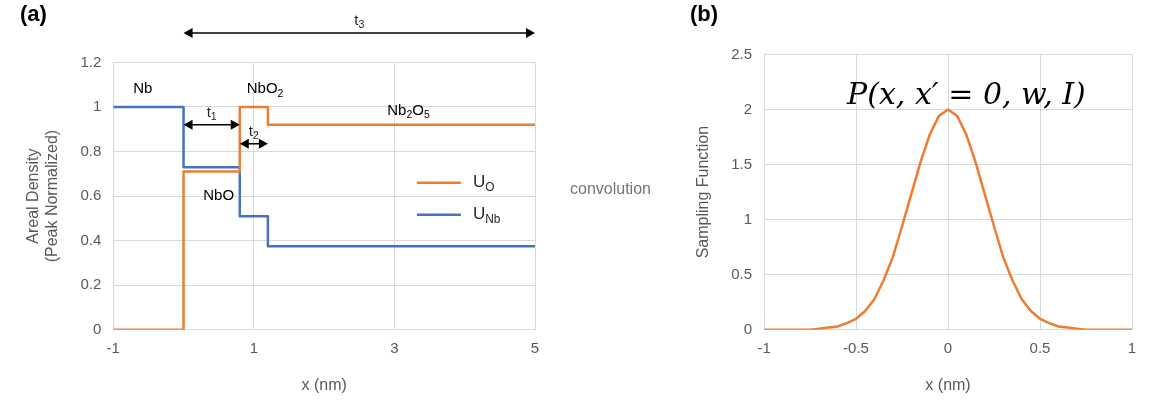 The width and height of the screenshot is (1157, 409). I want to click on y-axis-title: Areal Density (Peak Normalized), so click(42, 196).